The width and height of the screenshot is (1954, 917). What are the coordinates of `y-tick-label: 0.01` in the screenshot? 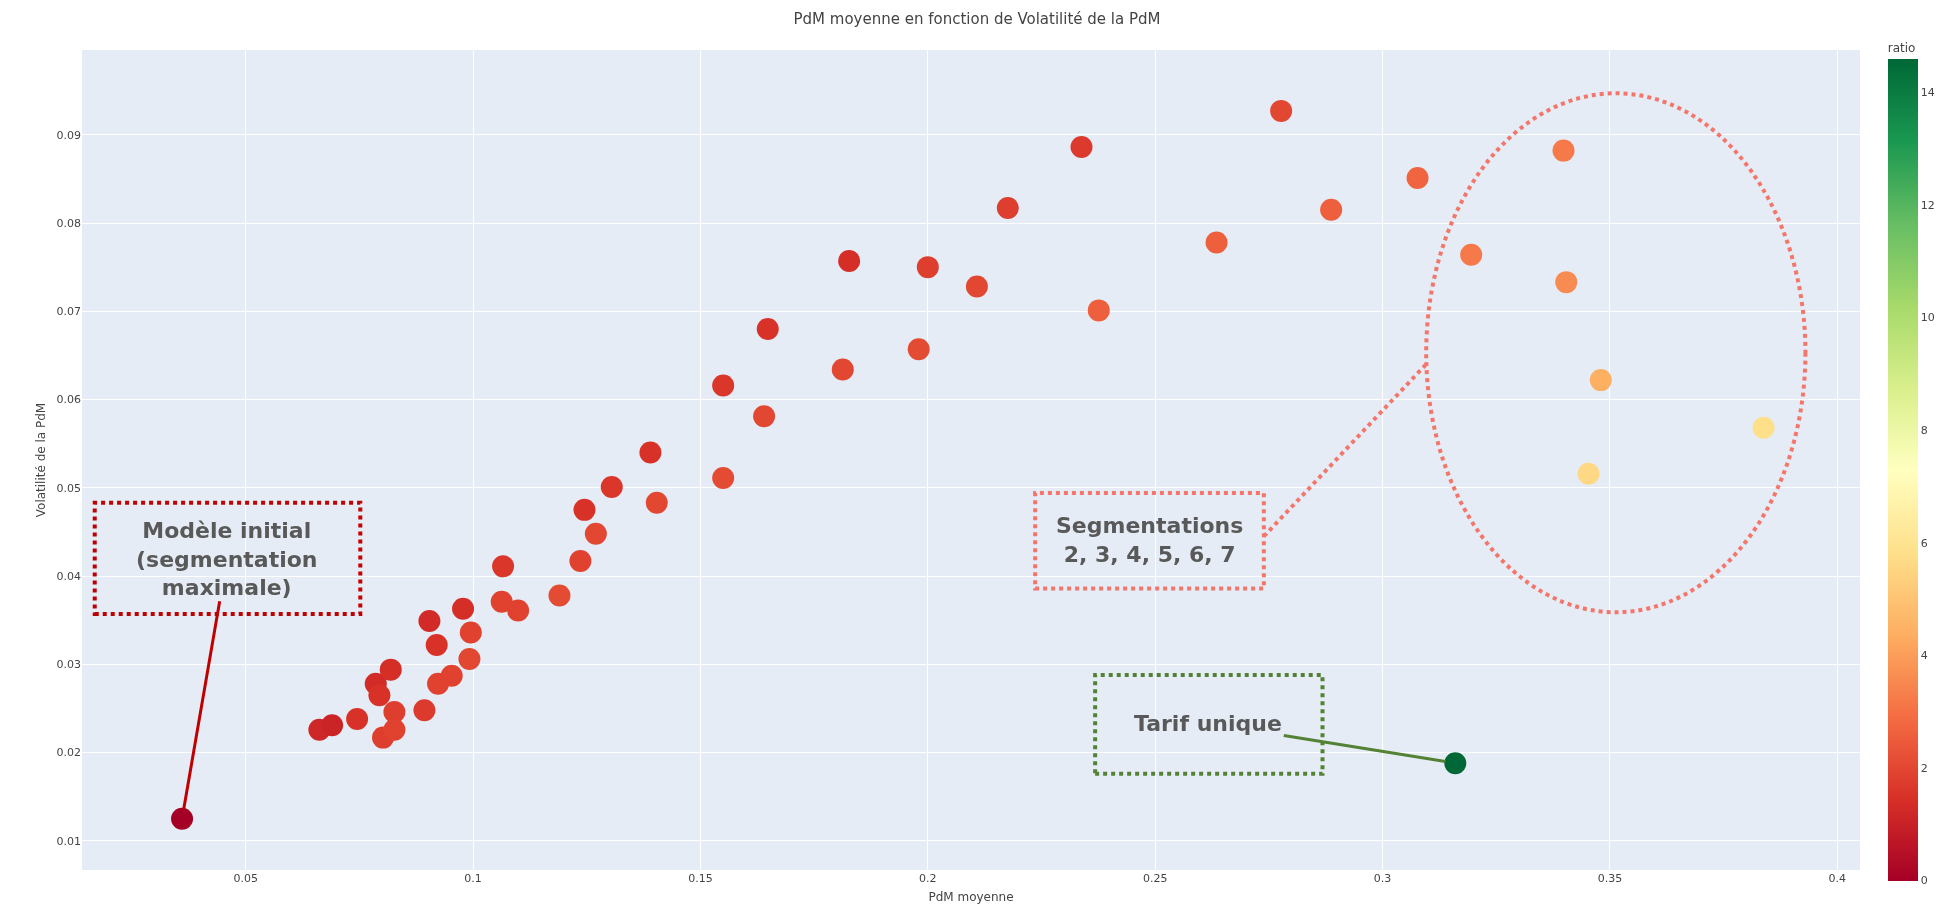 It's located at (68, 841).